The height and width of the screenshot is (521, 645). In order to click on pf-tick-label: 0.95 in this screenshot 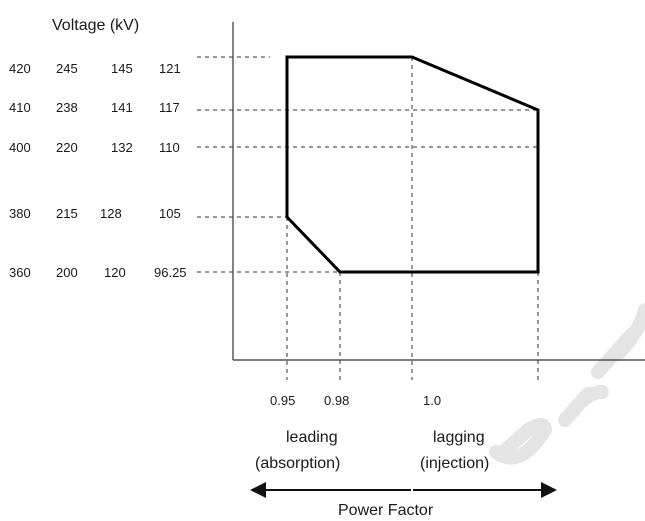, I will do `click(282, 400)`.